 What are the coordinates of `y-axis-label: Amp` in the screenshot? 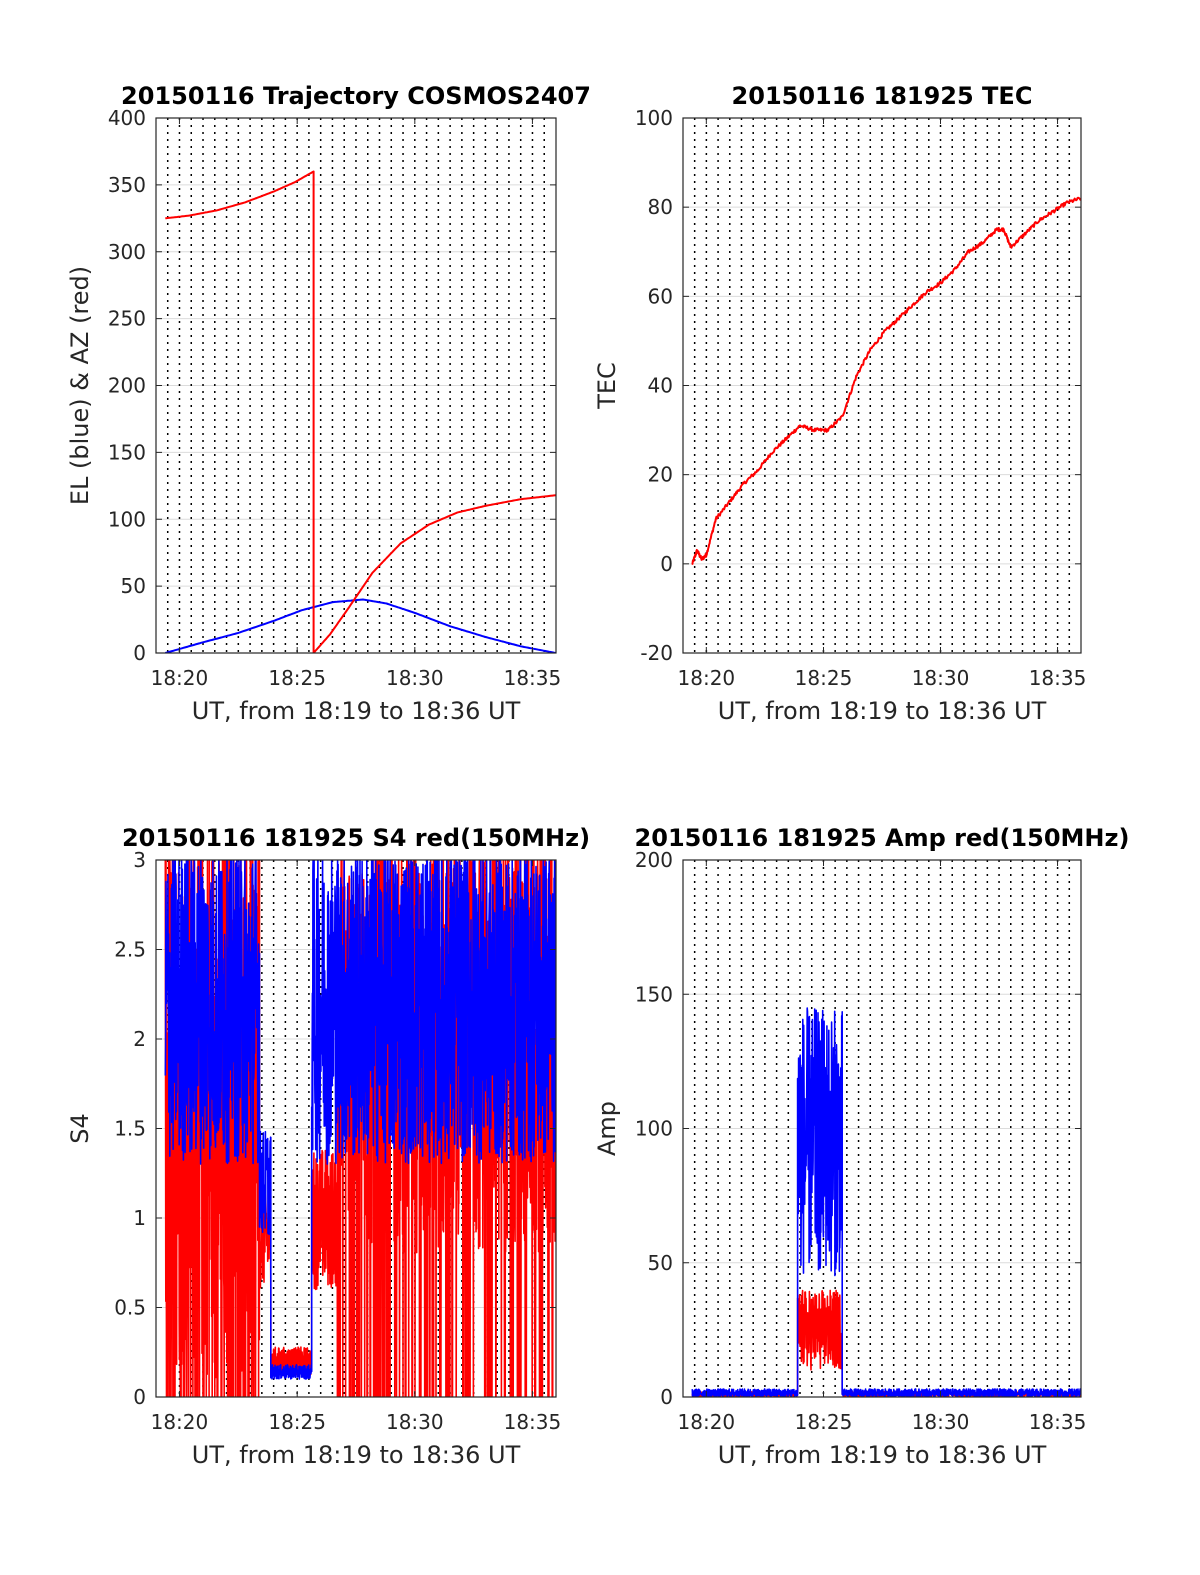 It's located at (607, 1128).